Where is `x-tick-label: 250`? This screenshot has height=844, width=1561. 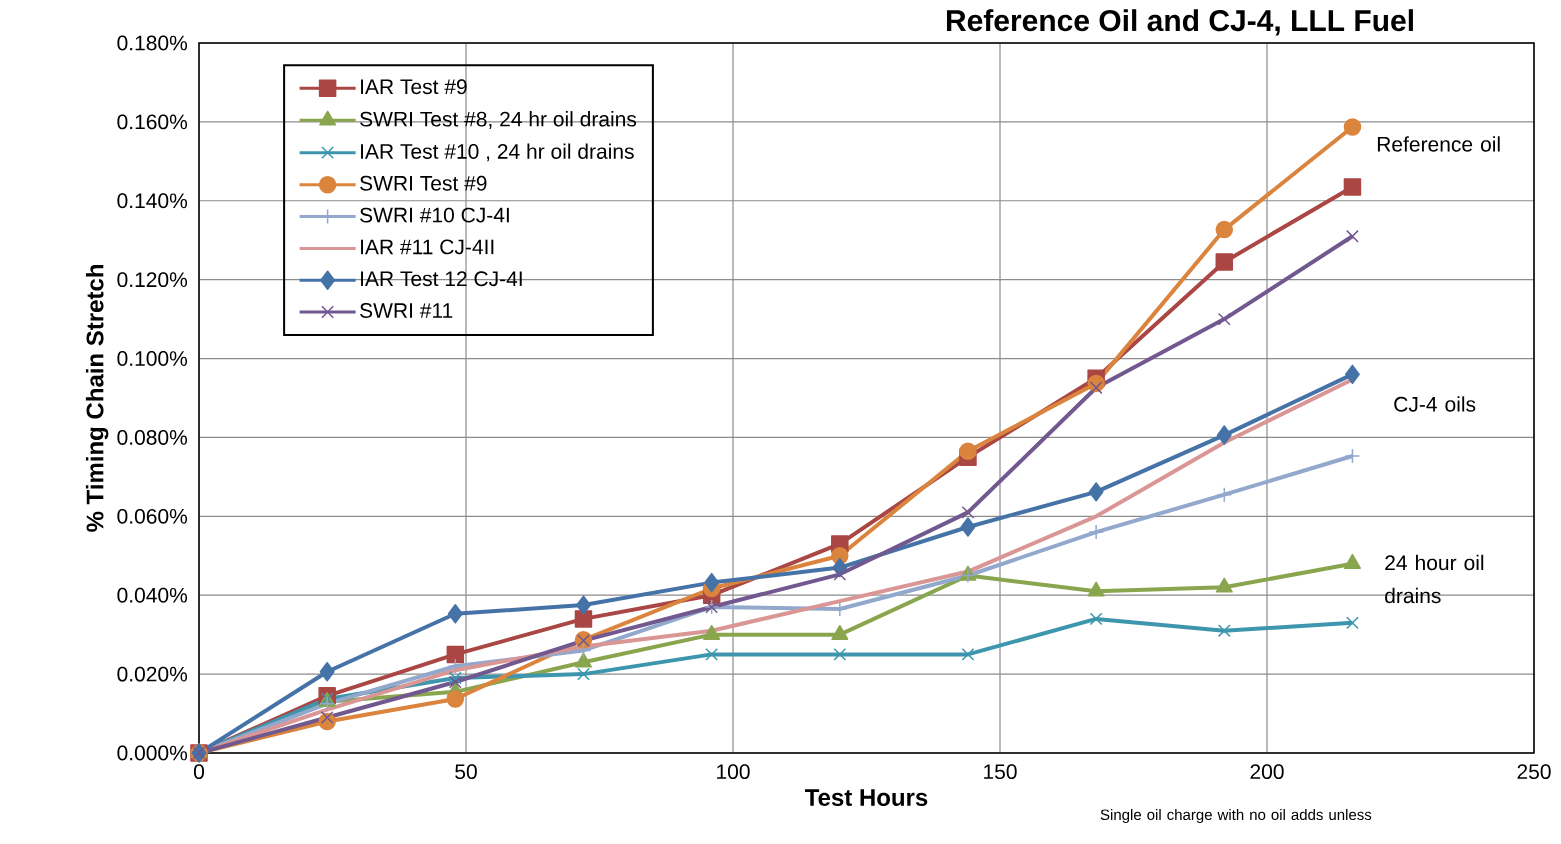 x-tick-label: 250 is located at coordinates (1534, 772).